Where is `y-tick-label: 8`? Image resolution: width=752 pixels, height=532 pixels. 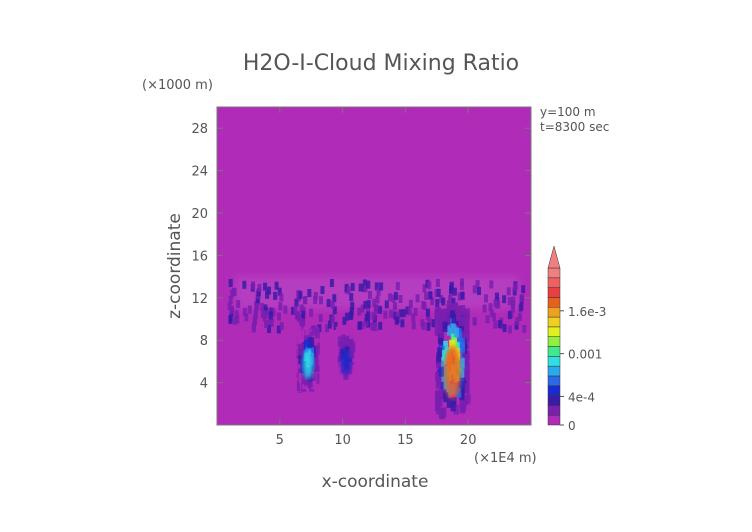 y-tick-label: 8 is located at coordinates (204, 341).